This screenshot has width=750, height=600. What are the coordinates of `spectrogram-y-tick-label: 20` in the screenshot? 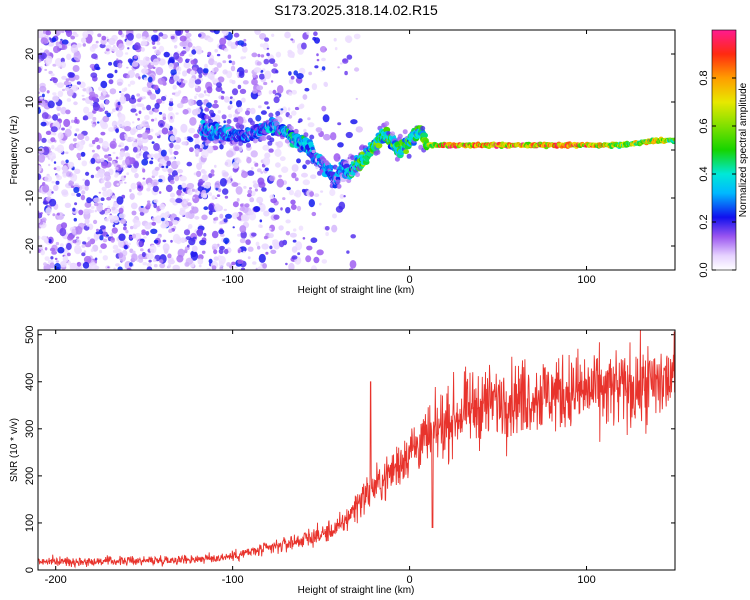 It's located at (30, 54).